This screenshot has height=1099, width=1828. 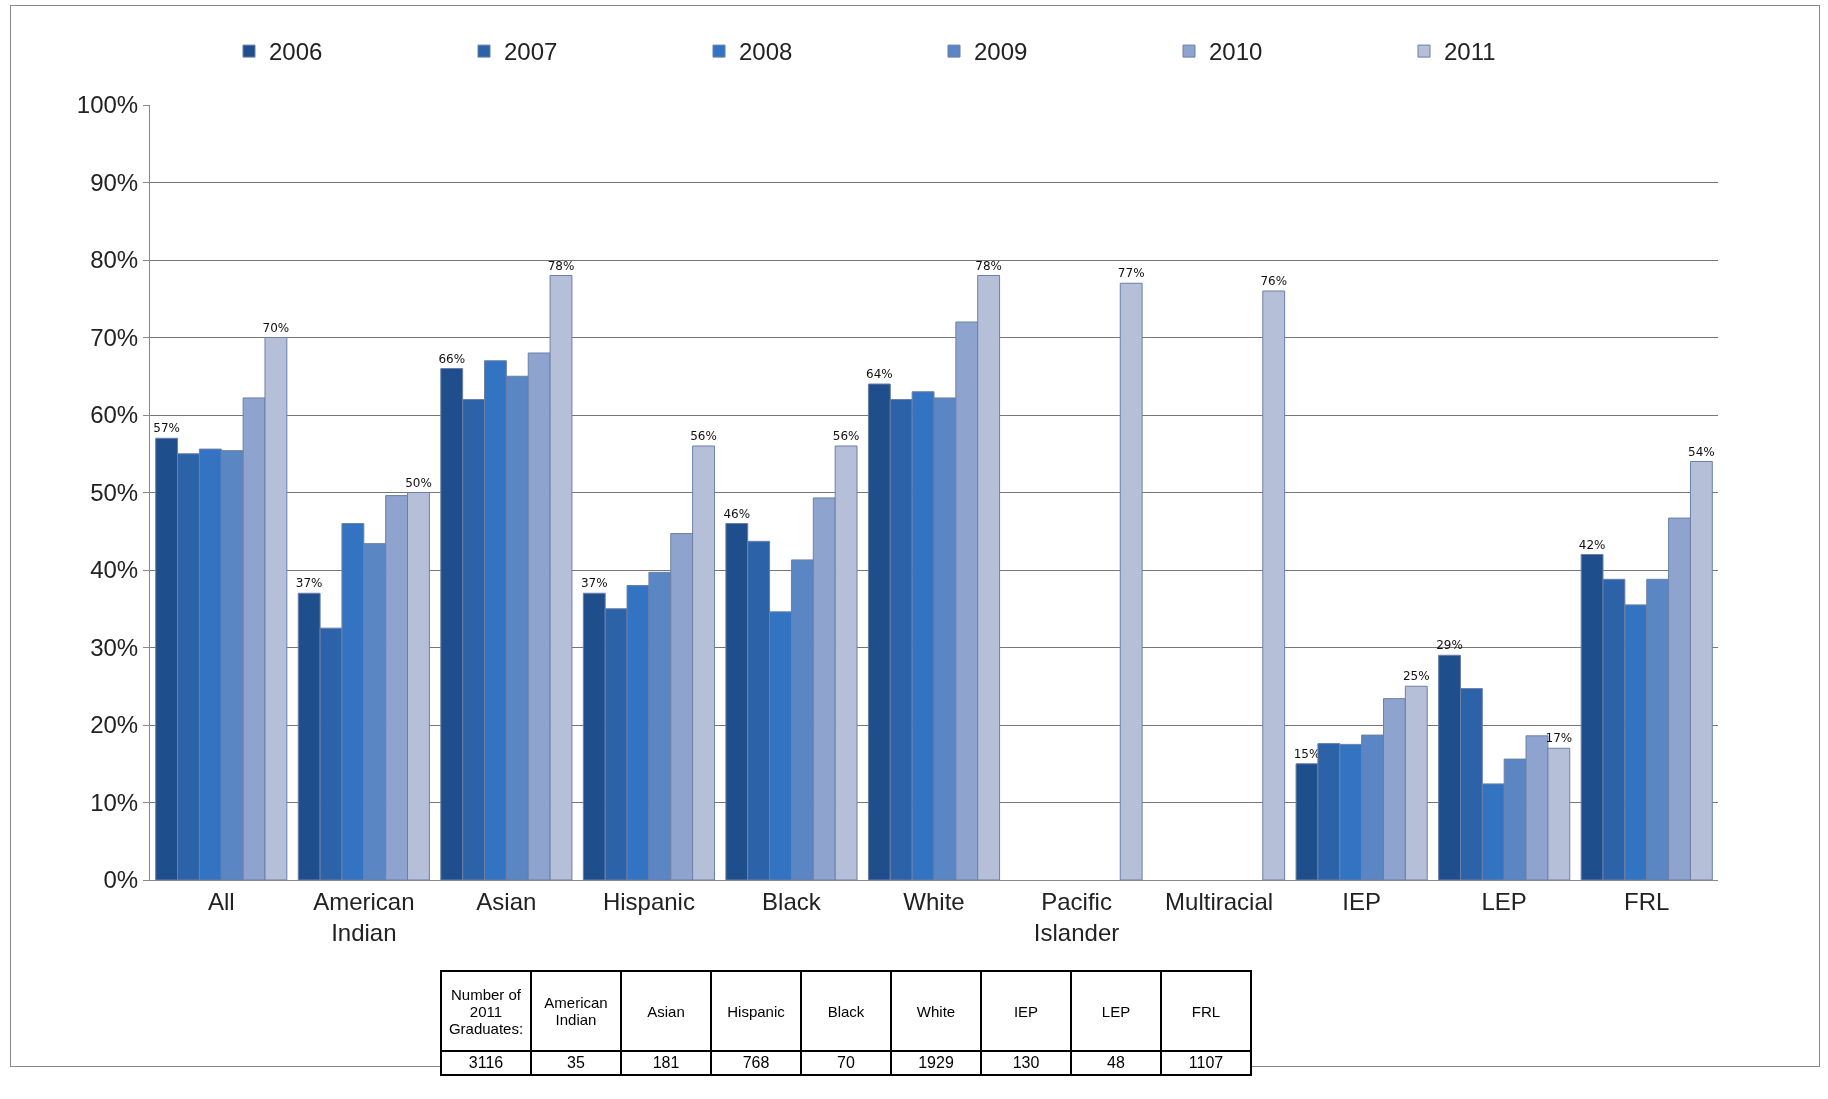 What do you see at coordinates (114, 725) in the screenshot?
I see `y-tick-label: 20%` at bounding box center [114, 725].